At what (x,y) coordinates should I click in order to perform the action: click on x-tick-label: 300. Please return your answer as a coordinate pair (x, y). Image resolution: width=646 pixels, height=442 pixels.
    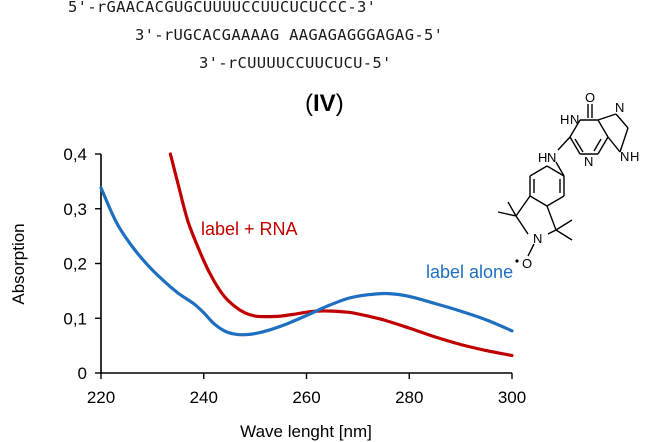
    Looking at the image, I should click on (512, 397).